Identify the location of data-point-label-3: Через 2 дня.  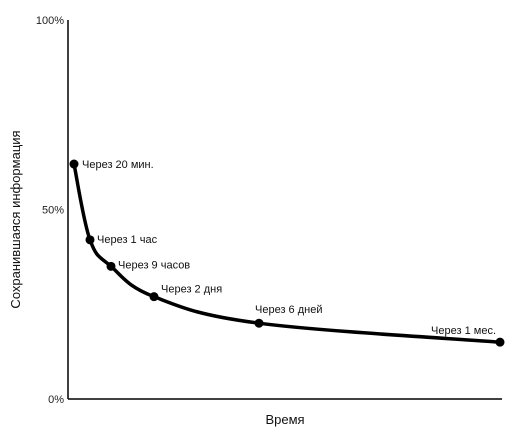
(191, 290).